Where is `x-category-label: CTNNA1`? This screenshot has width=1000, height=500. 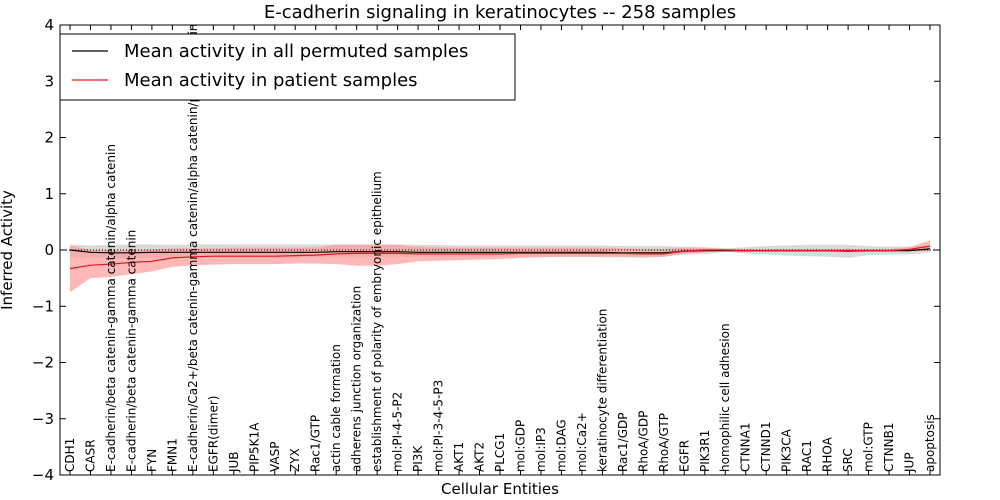
x-category-label: CTNNA1 is located at coordinates (746, 447).